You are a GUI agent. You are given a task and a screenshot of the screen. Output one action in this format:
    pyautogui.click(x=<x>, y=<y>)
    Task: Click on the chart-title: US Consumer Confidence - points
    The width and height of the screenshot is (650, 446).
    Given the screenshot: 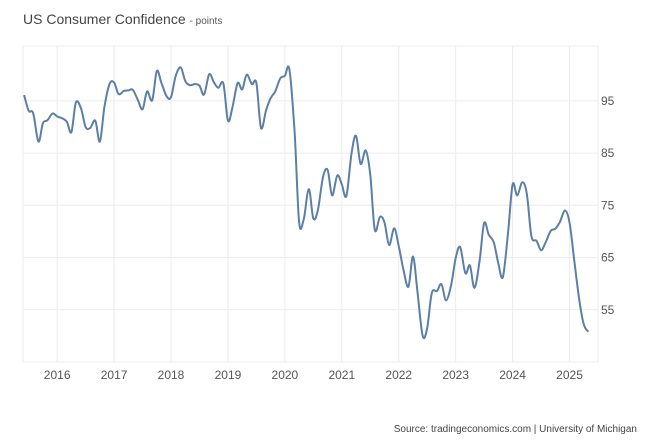 What is the action you would take?
    pyautogui.click(x=122, y=19)
    